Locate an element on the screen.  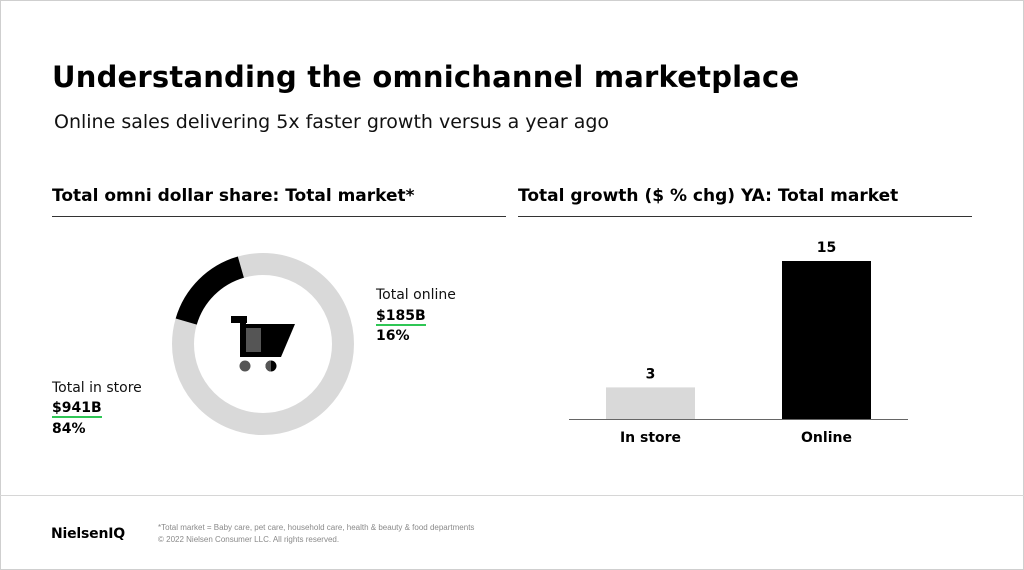
right-section-title: Total growth ($ % chg) YA: Total market is located at coordinates (708, 196).